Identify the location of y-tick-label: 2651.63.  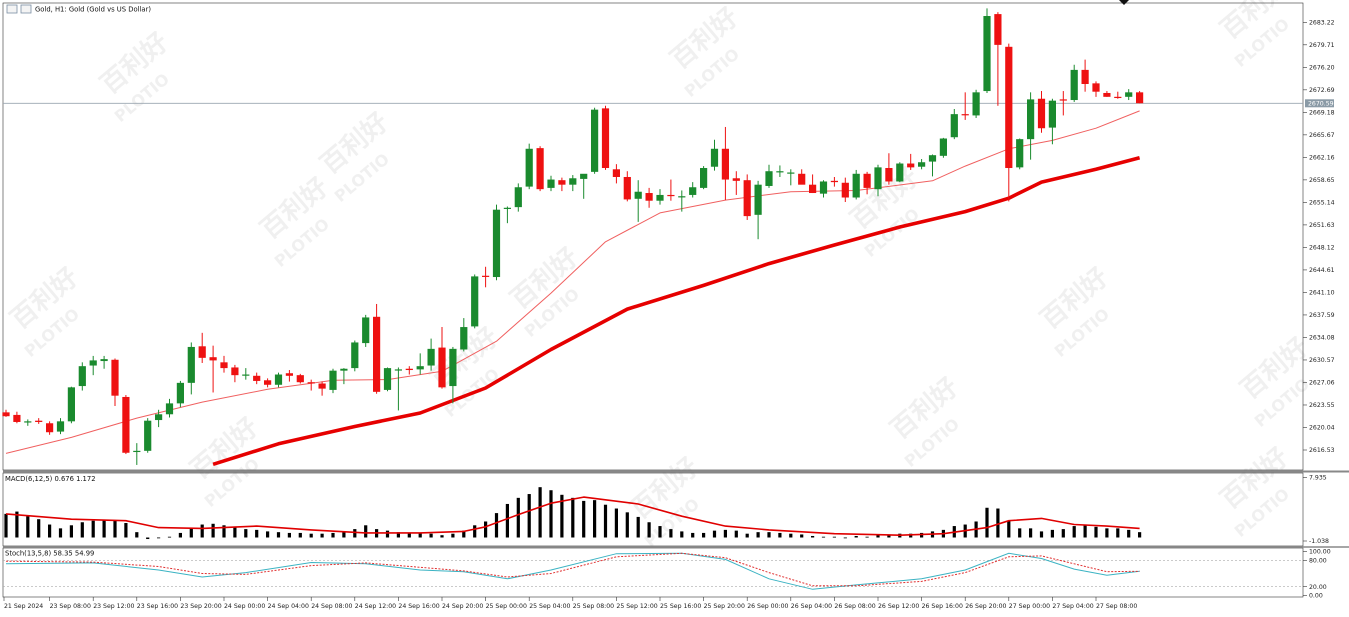
(1322, 225).